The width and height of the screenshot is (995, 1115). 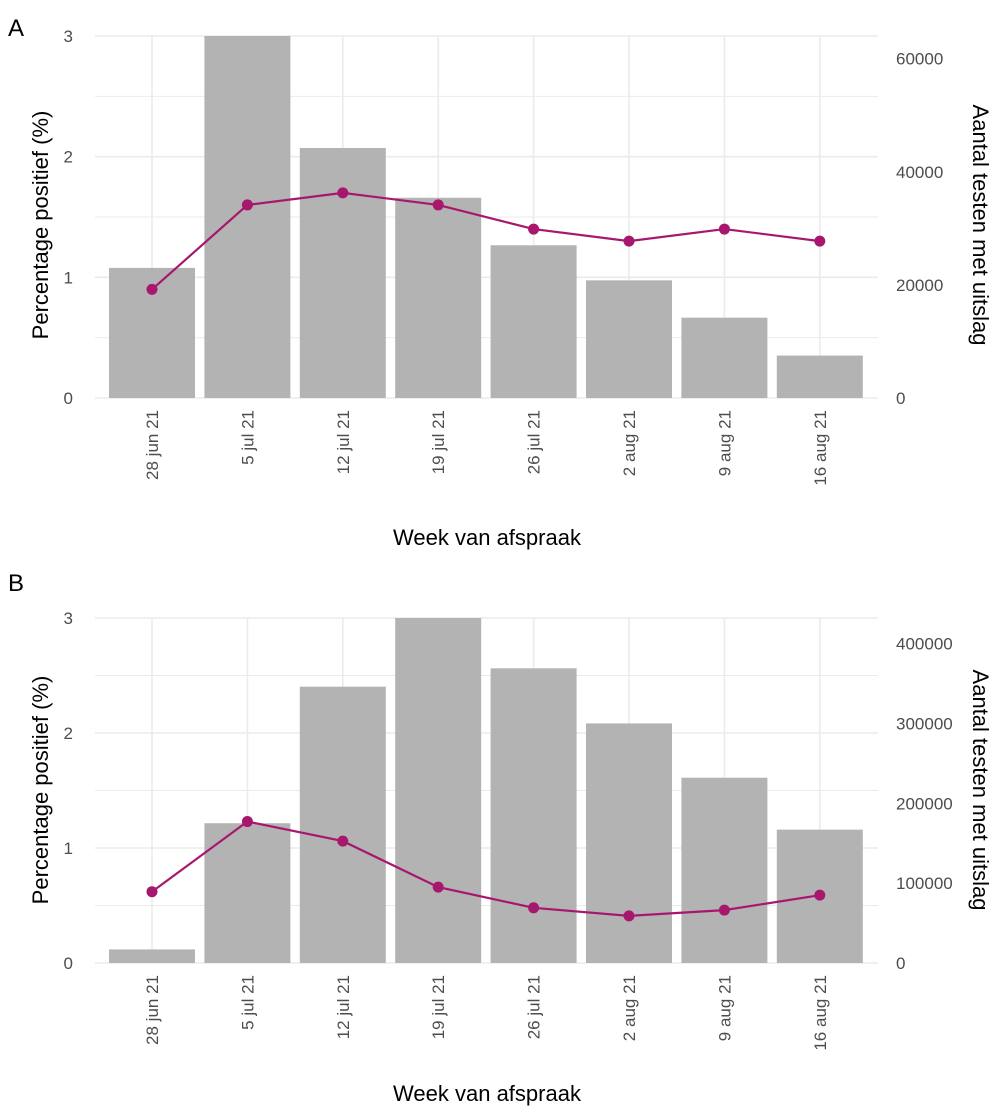 What do you see at coordinates (724, 443) in the screenshot?
I see `x-tick-a-6: 9 aug 21` at bounding box center [724, 443].